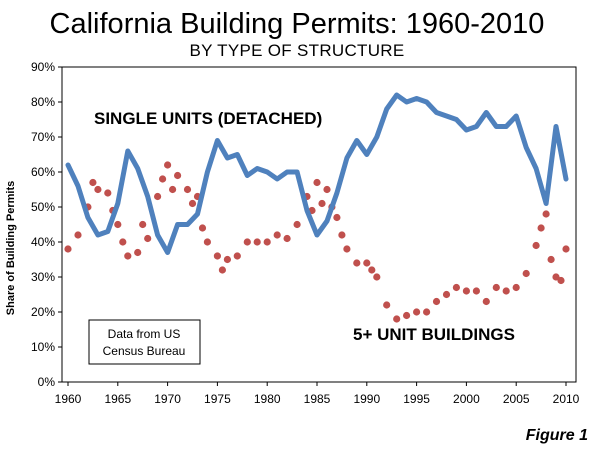  What do you see at coordinates (43, 102) in the screenshot?
I see `y-tick-label: 80%` at bounding box center [43, 102].